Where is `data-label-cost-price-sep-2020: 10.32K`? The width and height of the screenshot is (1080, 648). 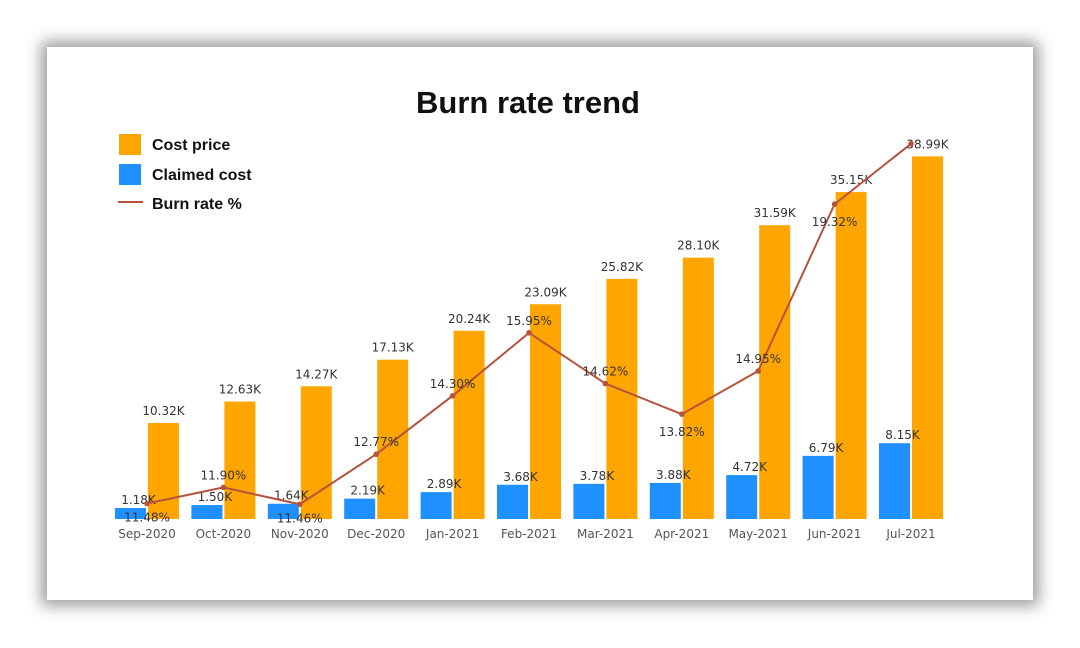 data-label-cost-price-sep-2020: 10.32K is located at coordinates (163, 411).